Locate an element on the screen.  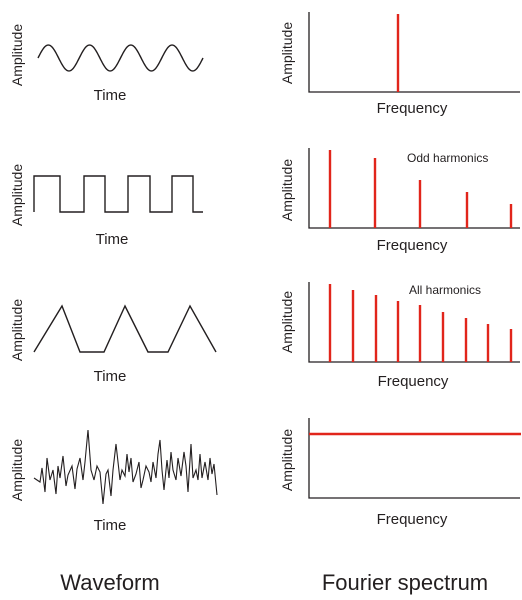
square-waveform is located at coordinates (118, 194).